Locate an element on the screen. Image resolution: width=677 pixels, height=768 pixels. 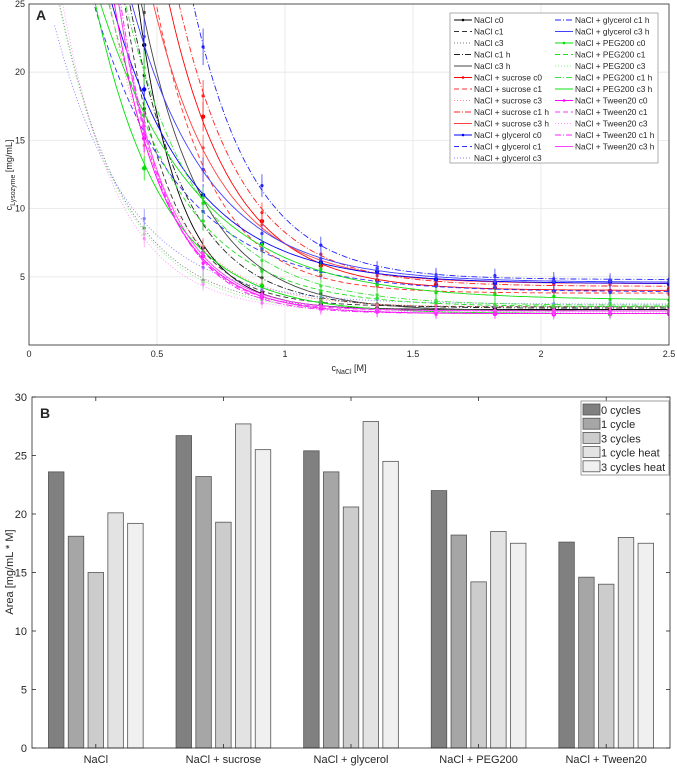
legend-label: 1 cycle heat is located at coordinates (630, 454).